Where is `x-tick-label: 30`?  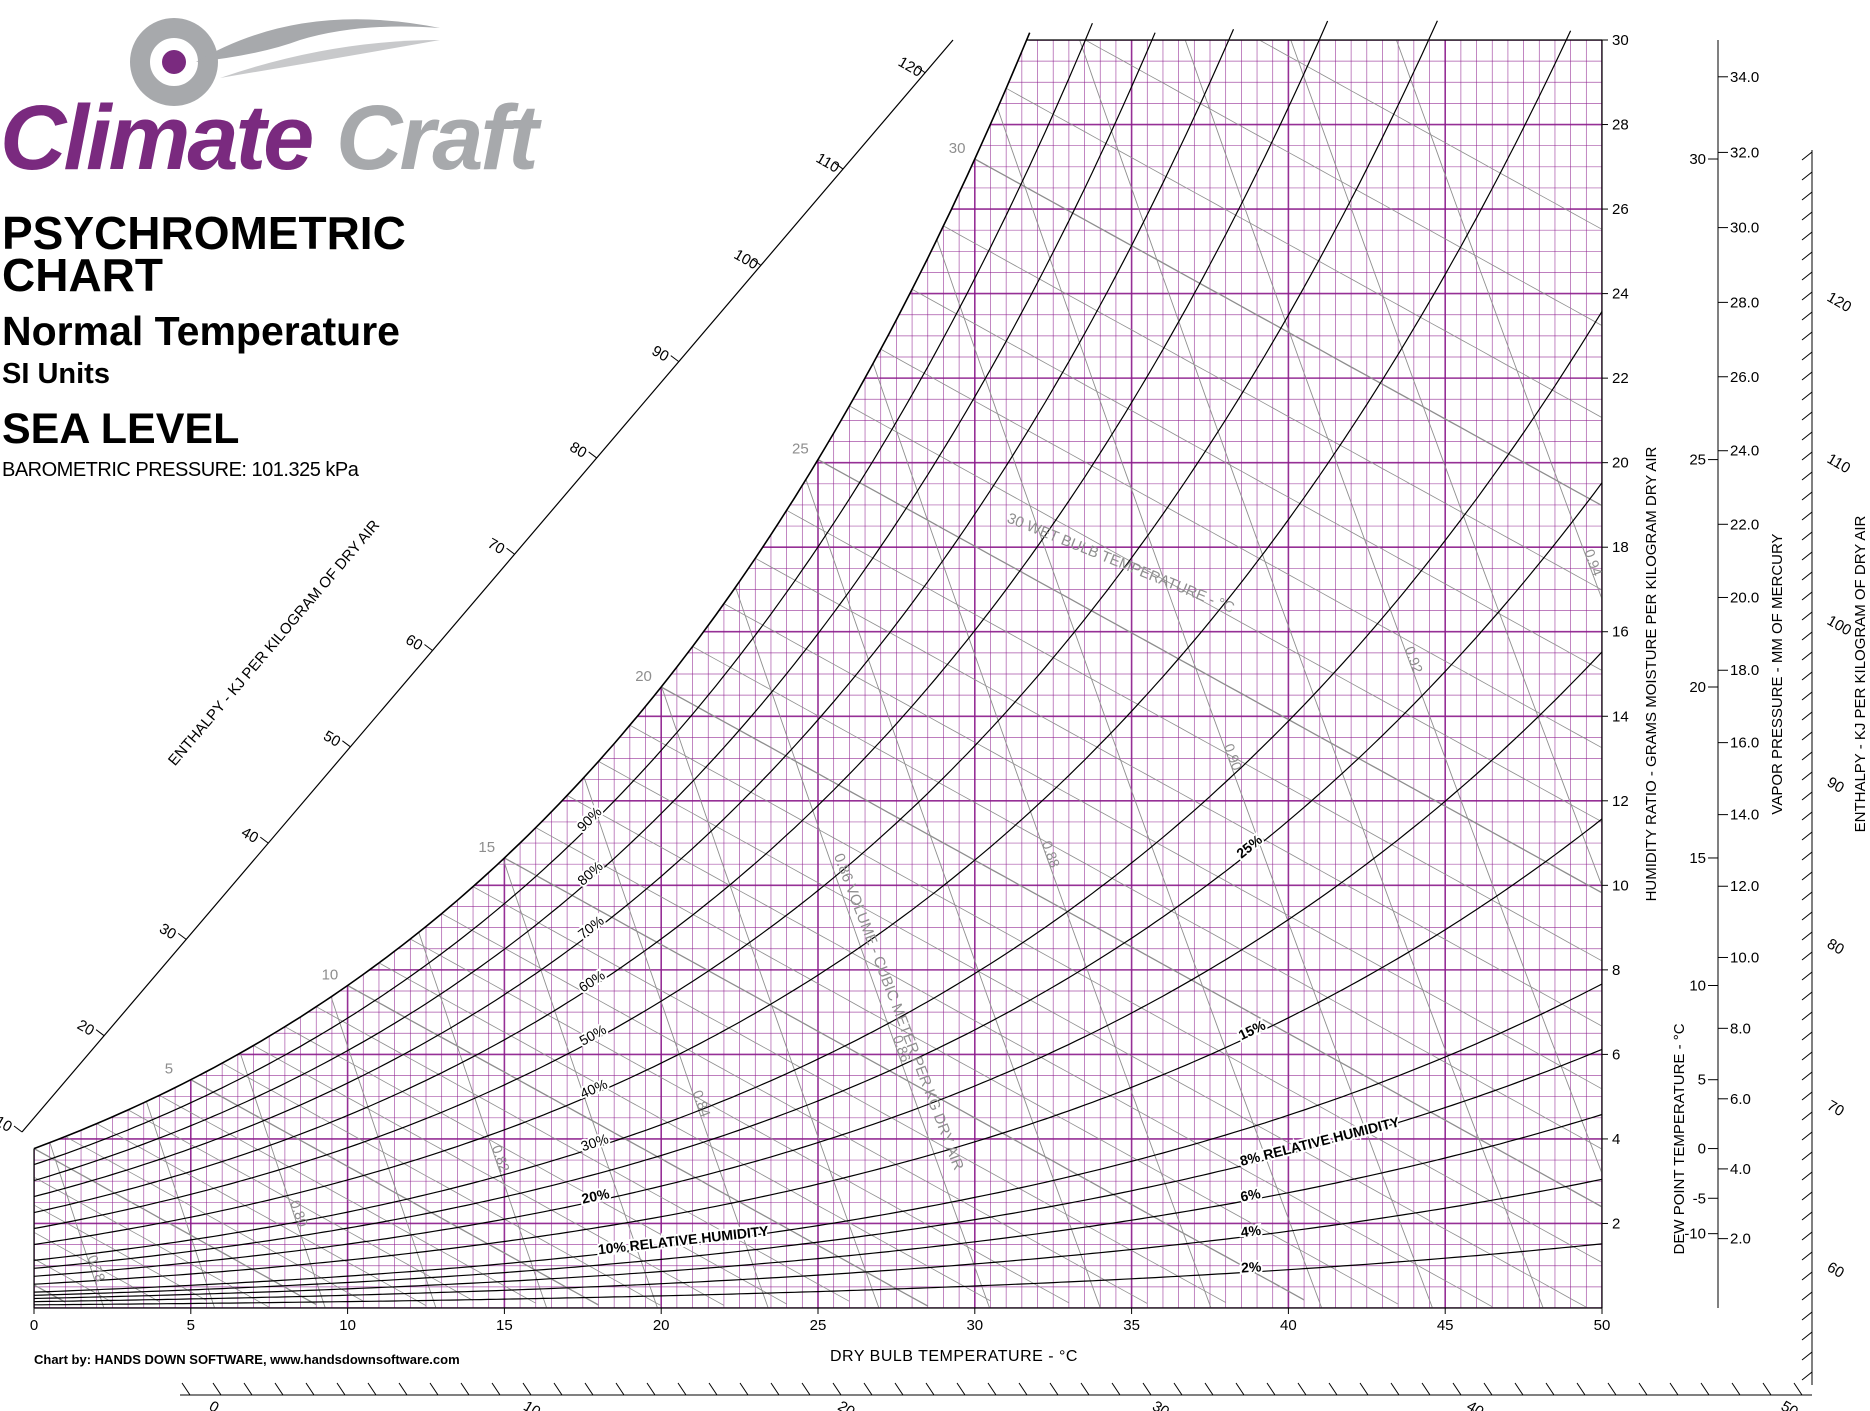
x-tick-label: 30 is located at coordinates (974, 1325).